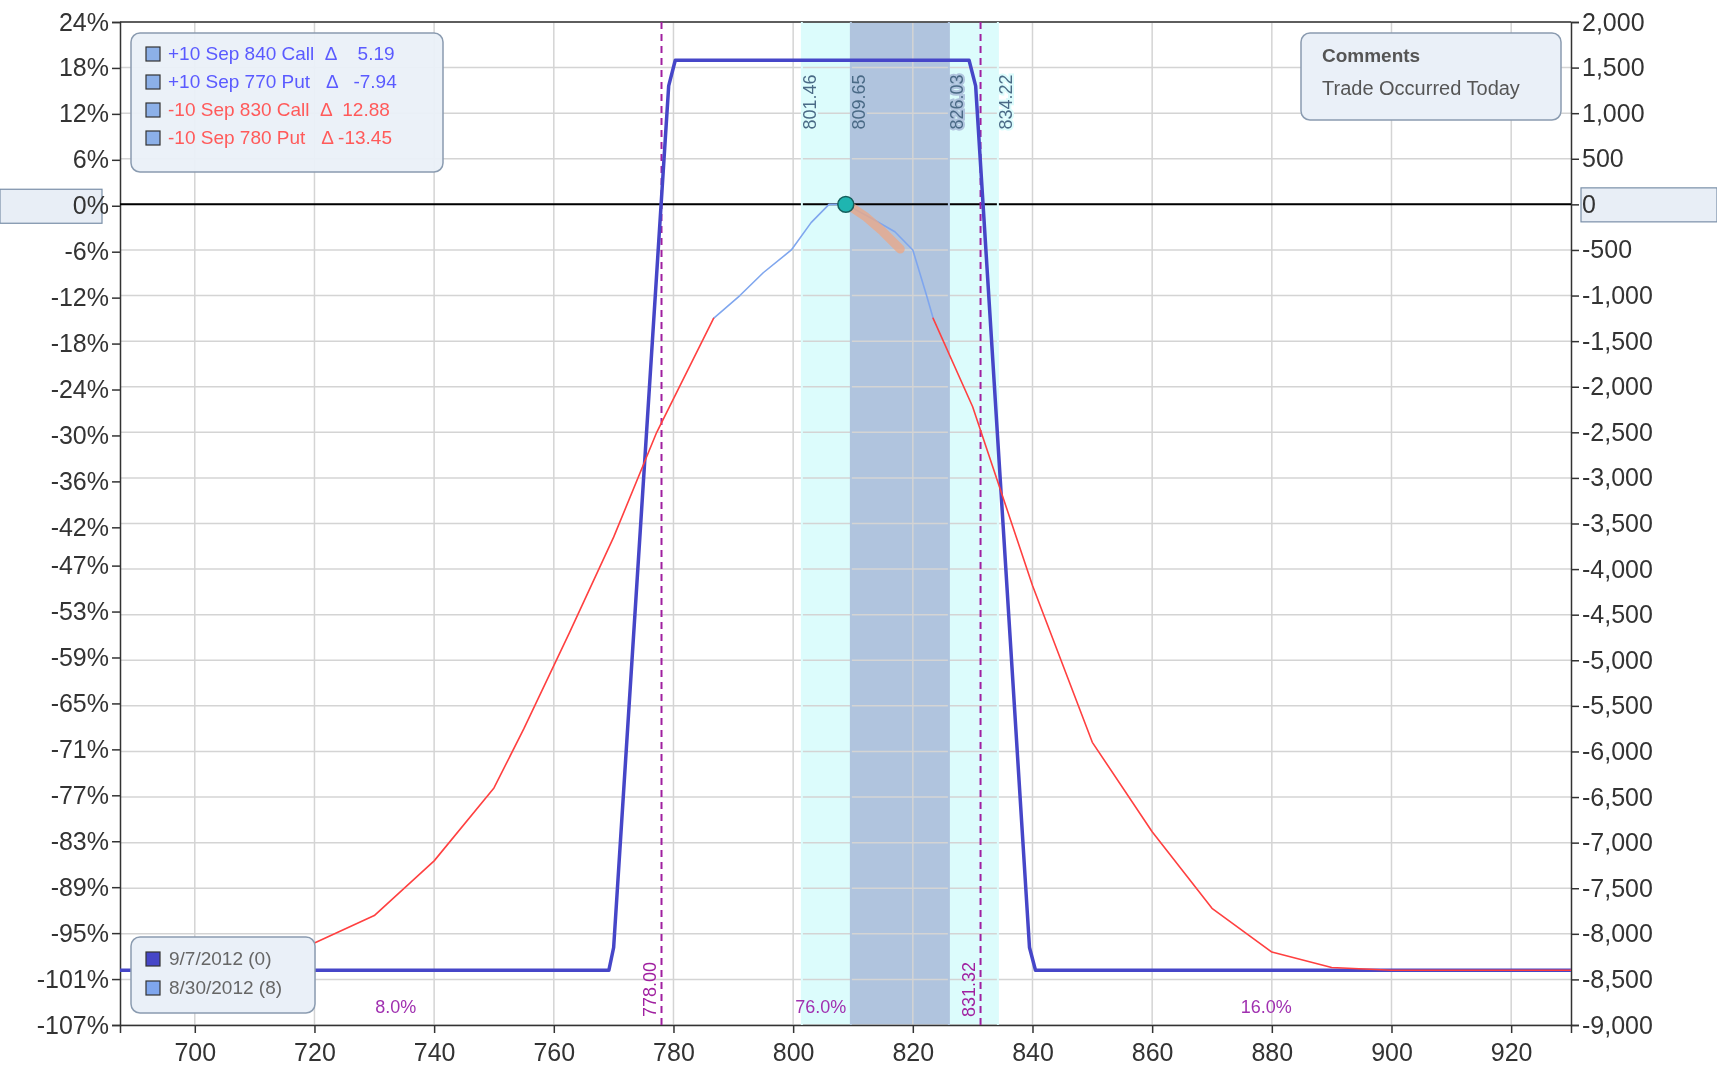 Image resolution: width=1717 pixels, height=1072 pixels. What do you see at coordinates (968, 989) in the screenshot?
I see `ref-line-label: 831.32` at bounding box center [968, 989].